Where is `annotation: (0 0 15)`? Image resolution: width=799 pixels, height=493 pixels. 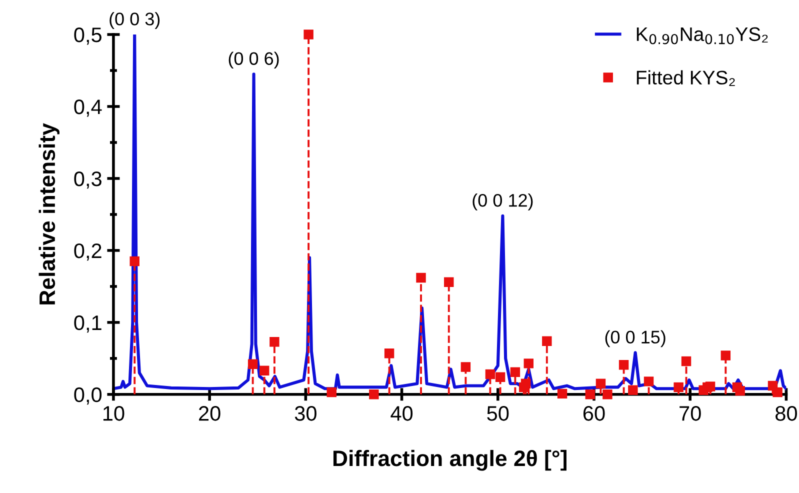 annotation: (0 0 15) is located at coordinates (635, 339).